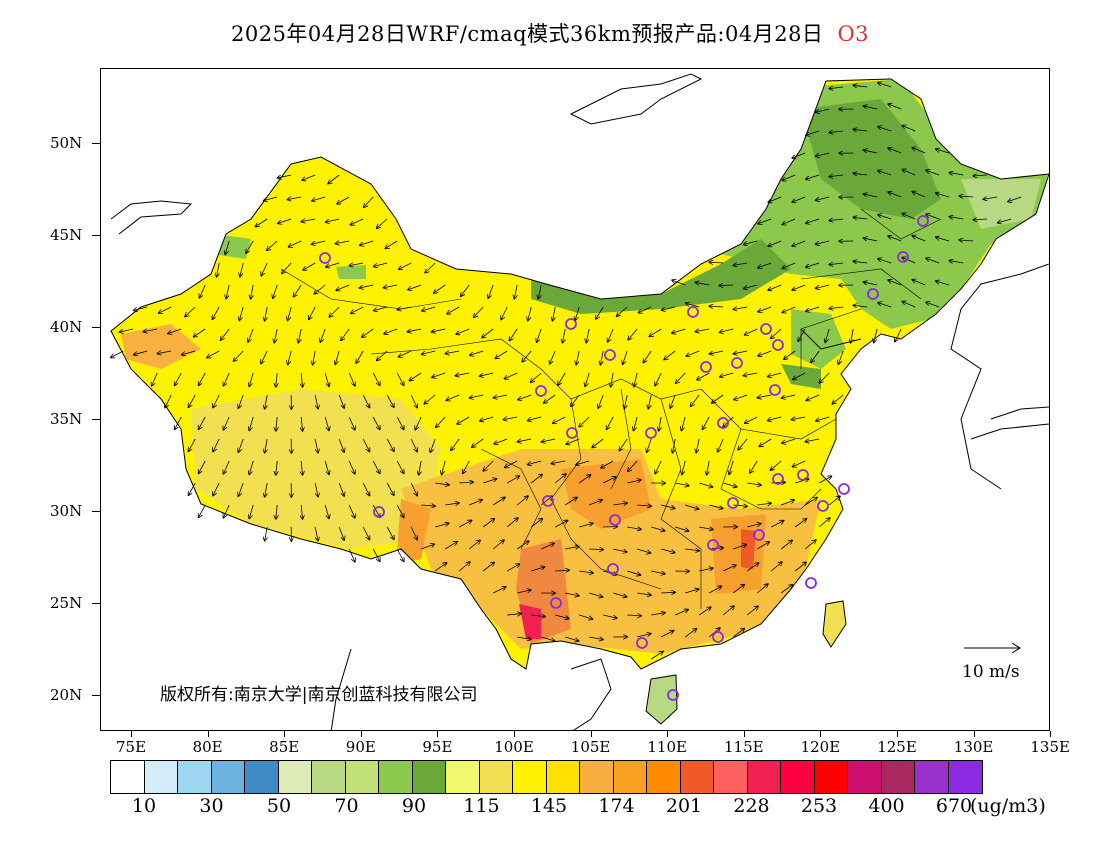  Describe the element at coordinates (991, 662) in the screenshot. I see `wind-scale-legend: 10 m/s` at that location.